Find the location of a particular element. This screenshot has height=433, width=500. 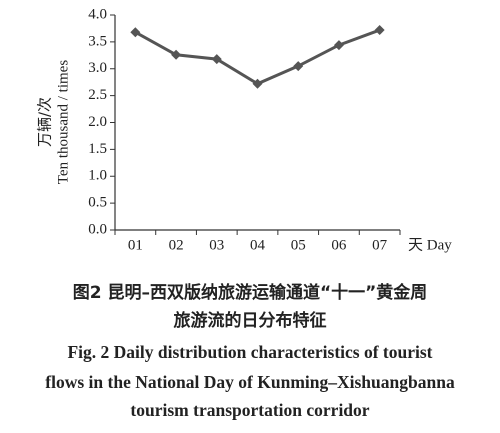

x-tick-label: 03 is located at coordinates (216, 245).